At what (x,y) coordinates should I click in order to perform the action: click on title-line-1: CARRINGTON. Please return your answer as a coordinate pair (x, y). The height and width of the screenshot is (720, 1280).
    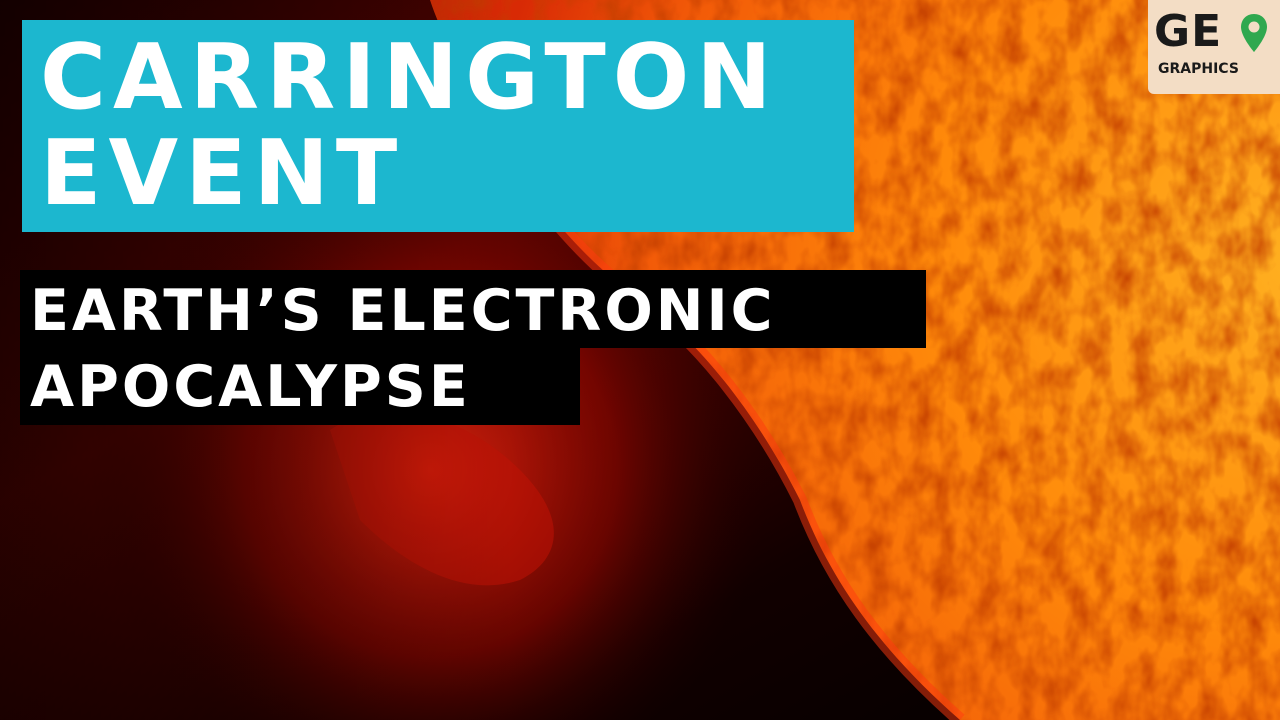
    Looking at the image, I should click on (409, 77).